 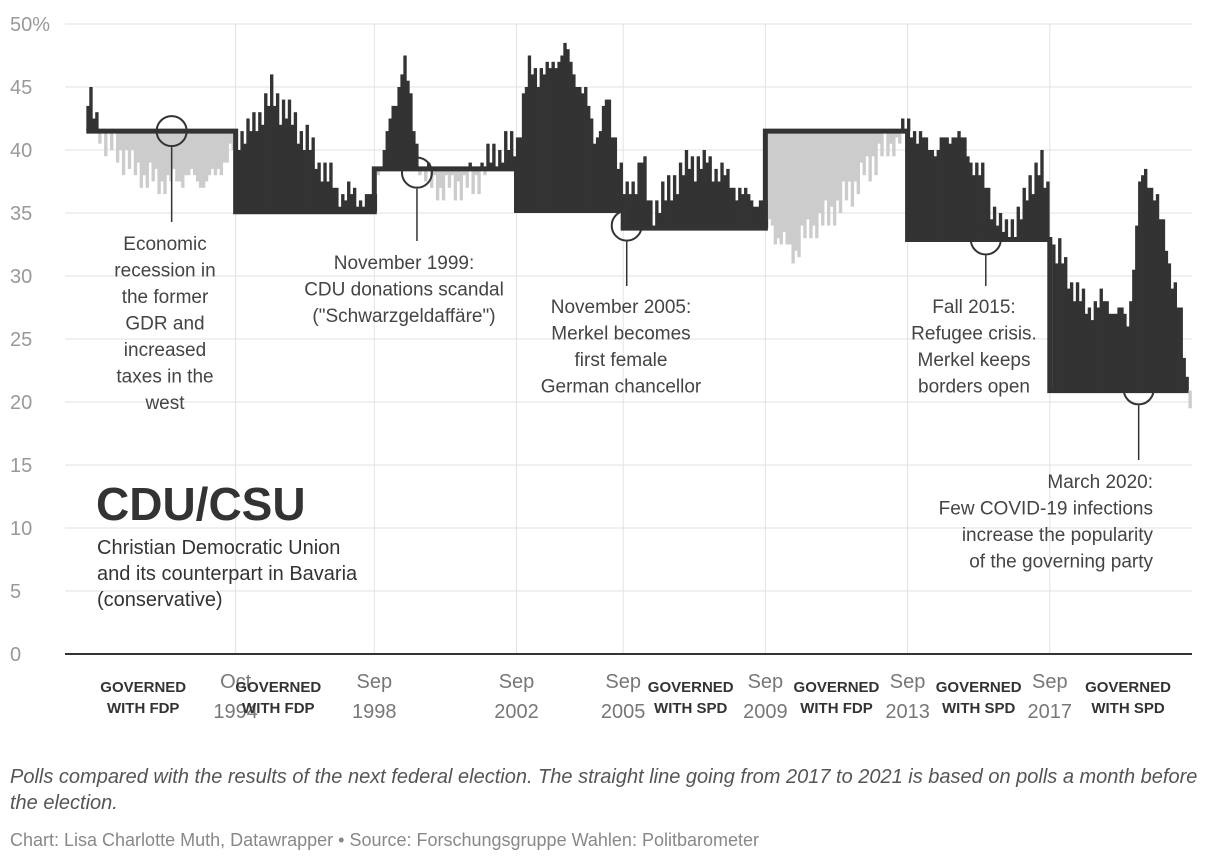 What do you see at coordinates (974, 387) in the screenshot?
I see `annotation-text: borders open` at bounding box center [974, 387].